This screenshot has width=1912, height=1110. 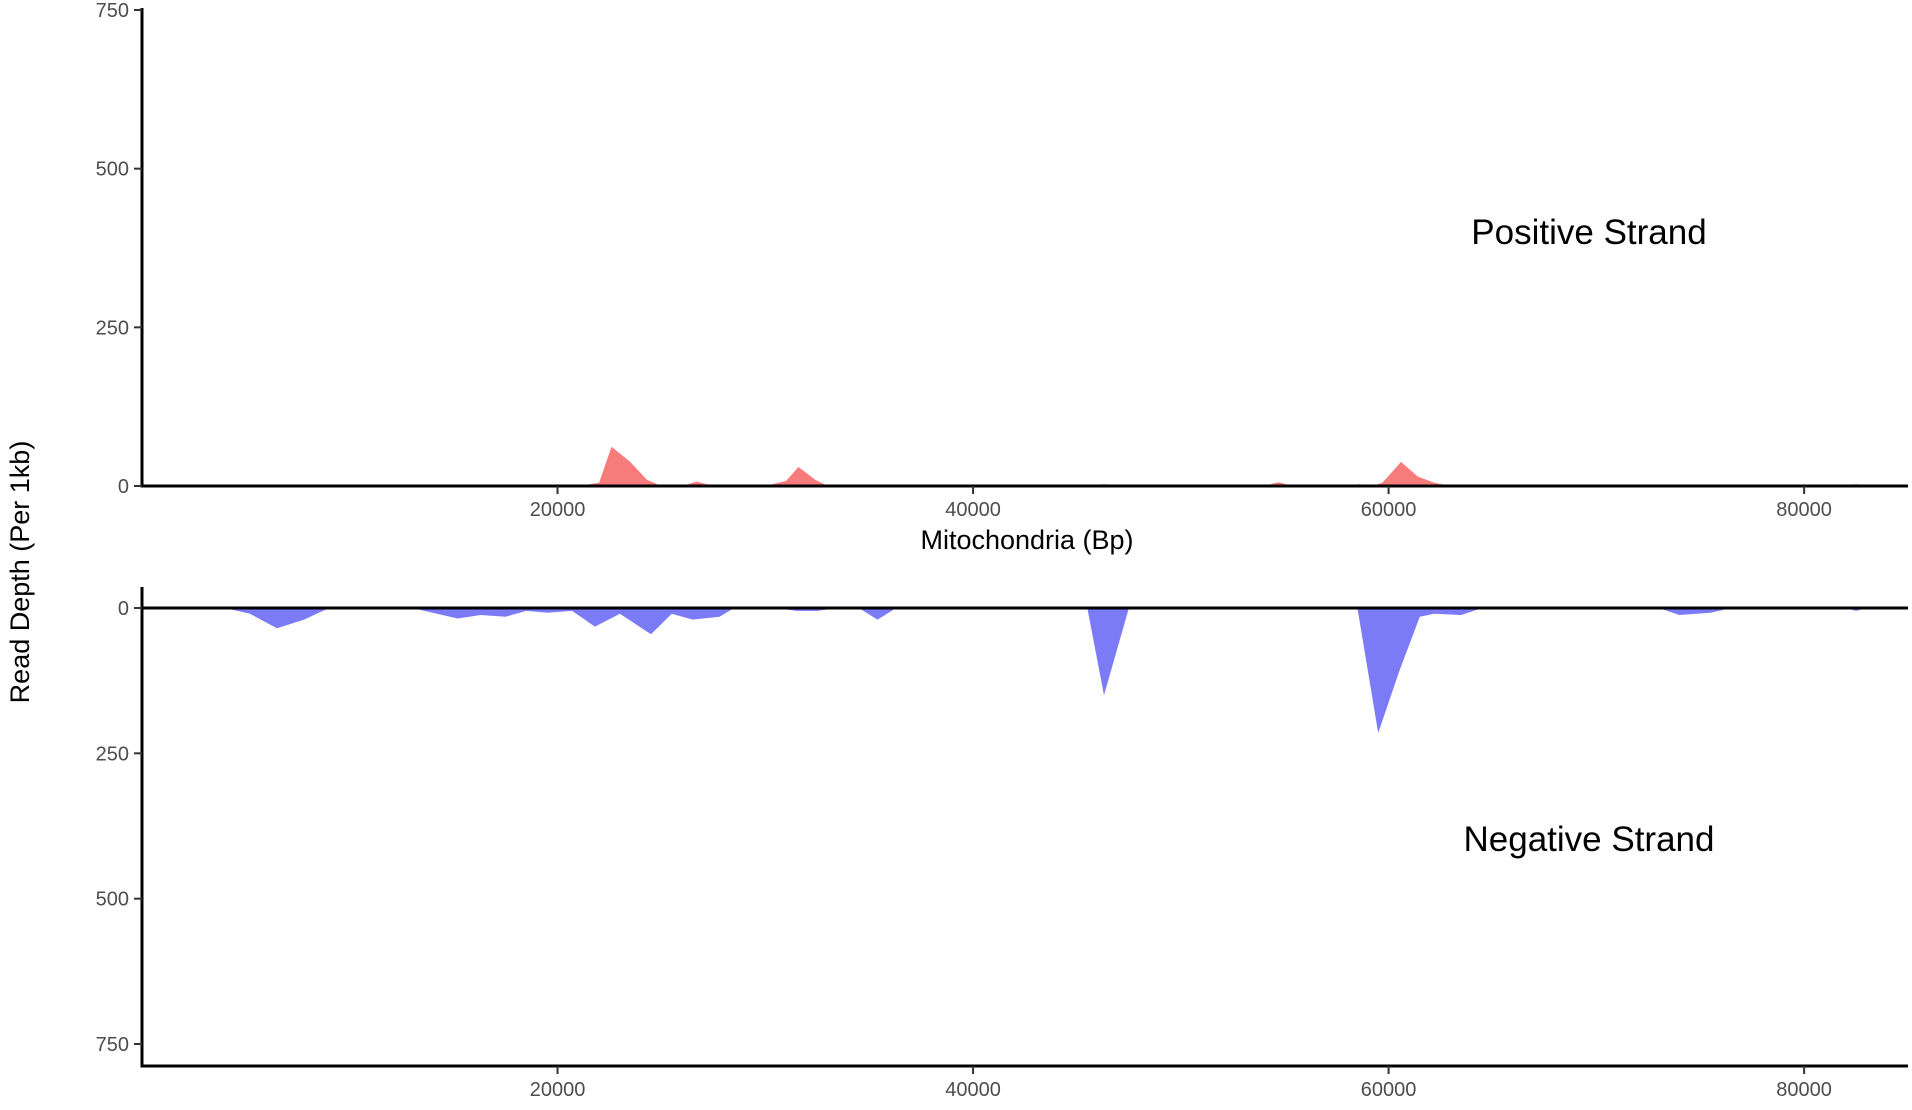 I want to click on positive-x-tick-label: 80000, so click(x=1804, y=510).